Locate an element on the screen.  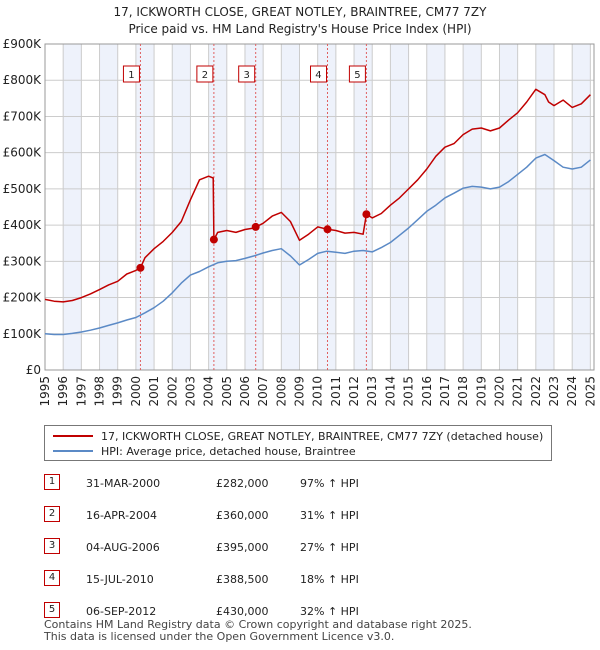
x-tick-label: 1995 is located at coordinates (45, 391).